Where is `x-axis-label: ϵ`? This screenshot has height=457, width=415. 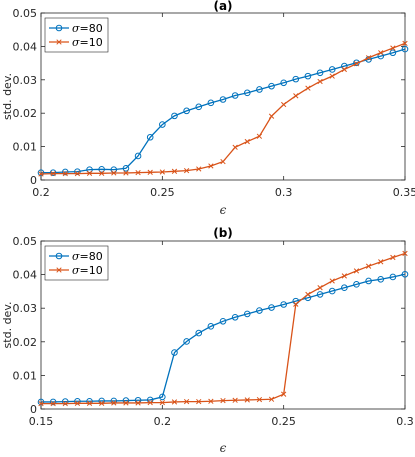 x-axis-label: ϵ is located at coordinates (223, 448).